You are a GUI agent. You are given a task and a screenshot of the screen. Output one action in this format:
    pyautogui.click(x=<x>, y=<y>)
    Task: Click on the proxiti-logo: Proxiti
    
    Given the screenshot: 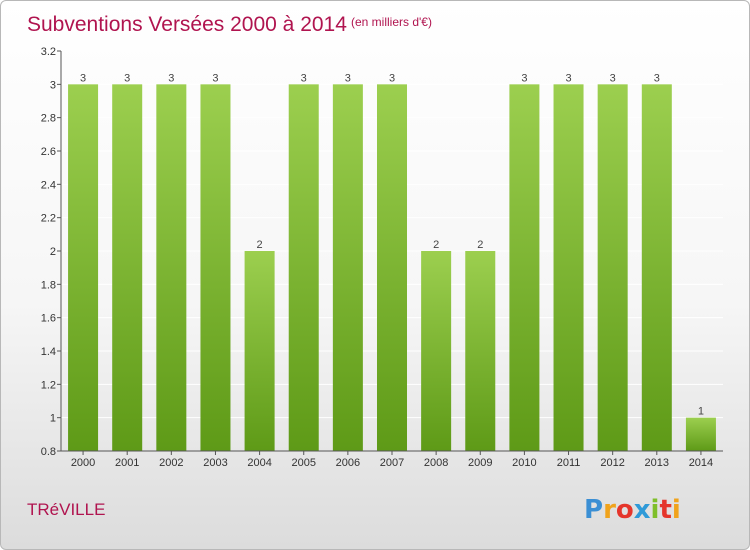 What is the action you would take?
    pyautogui.click(x=632, y=510)
    